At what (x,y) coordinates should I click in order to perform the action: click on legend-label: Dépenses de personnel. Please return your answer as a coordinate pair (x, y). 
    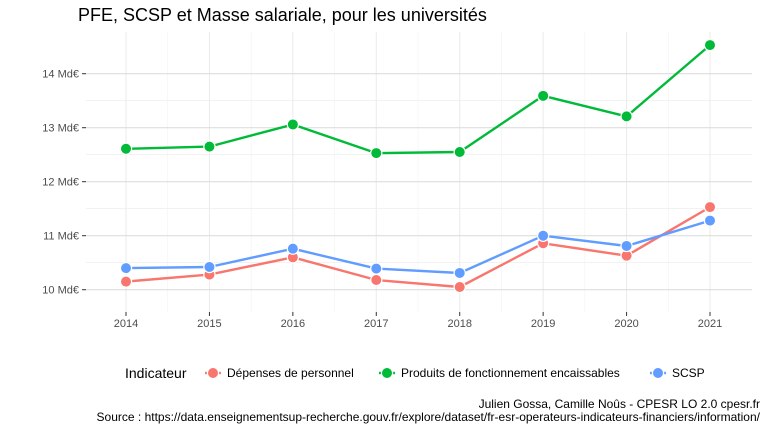
    Looking at the image, I should click on (290, 373).